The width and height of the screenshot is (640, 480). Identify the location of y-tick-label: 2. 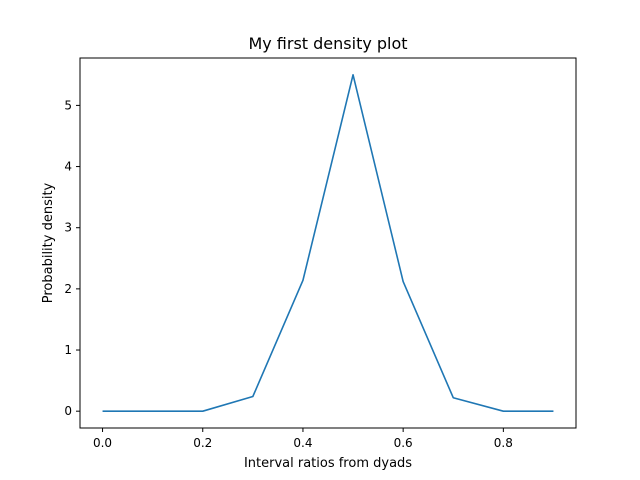
(68, 289).